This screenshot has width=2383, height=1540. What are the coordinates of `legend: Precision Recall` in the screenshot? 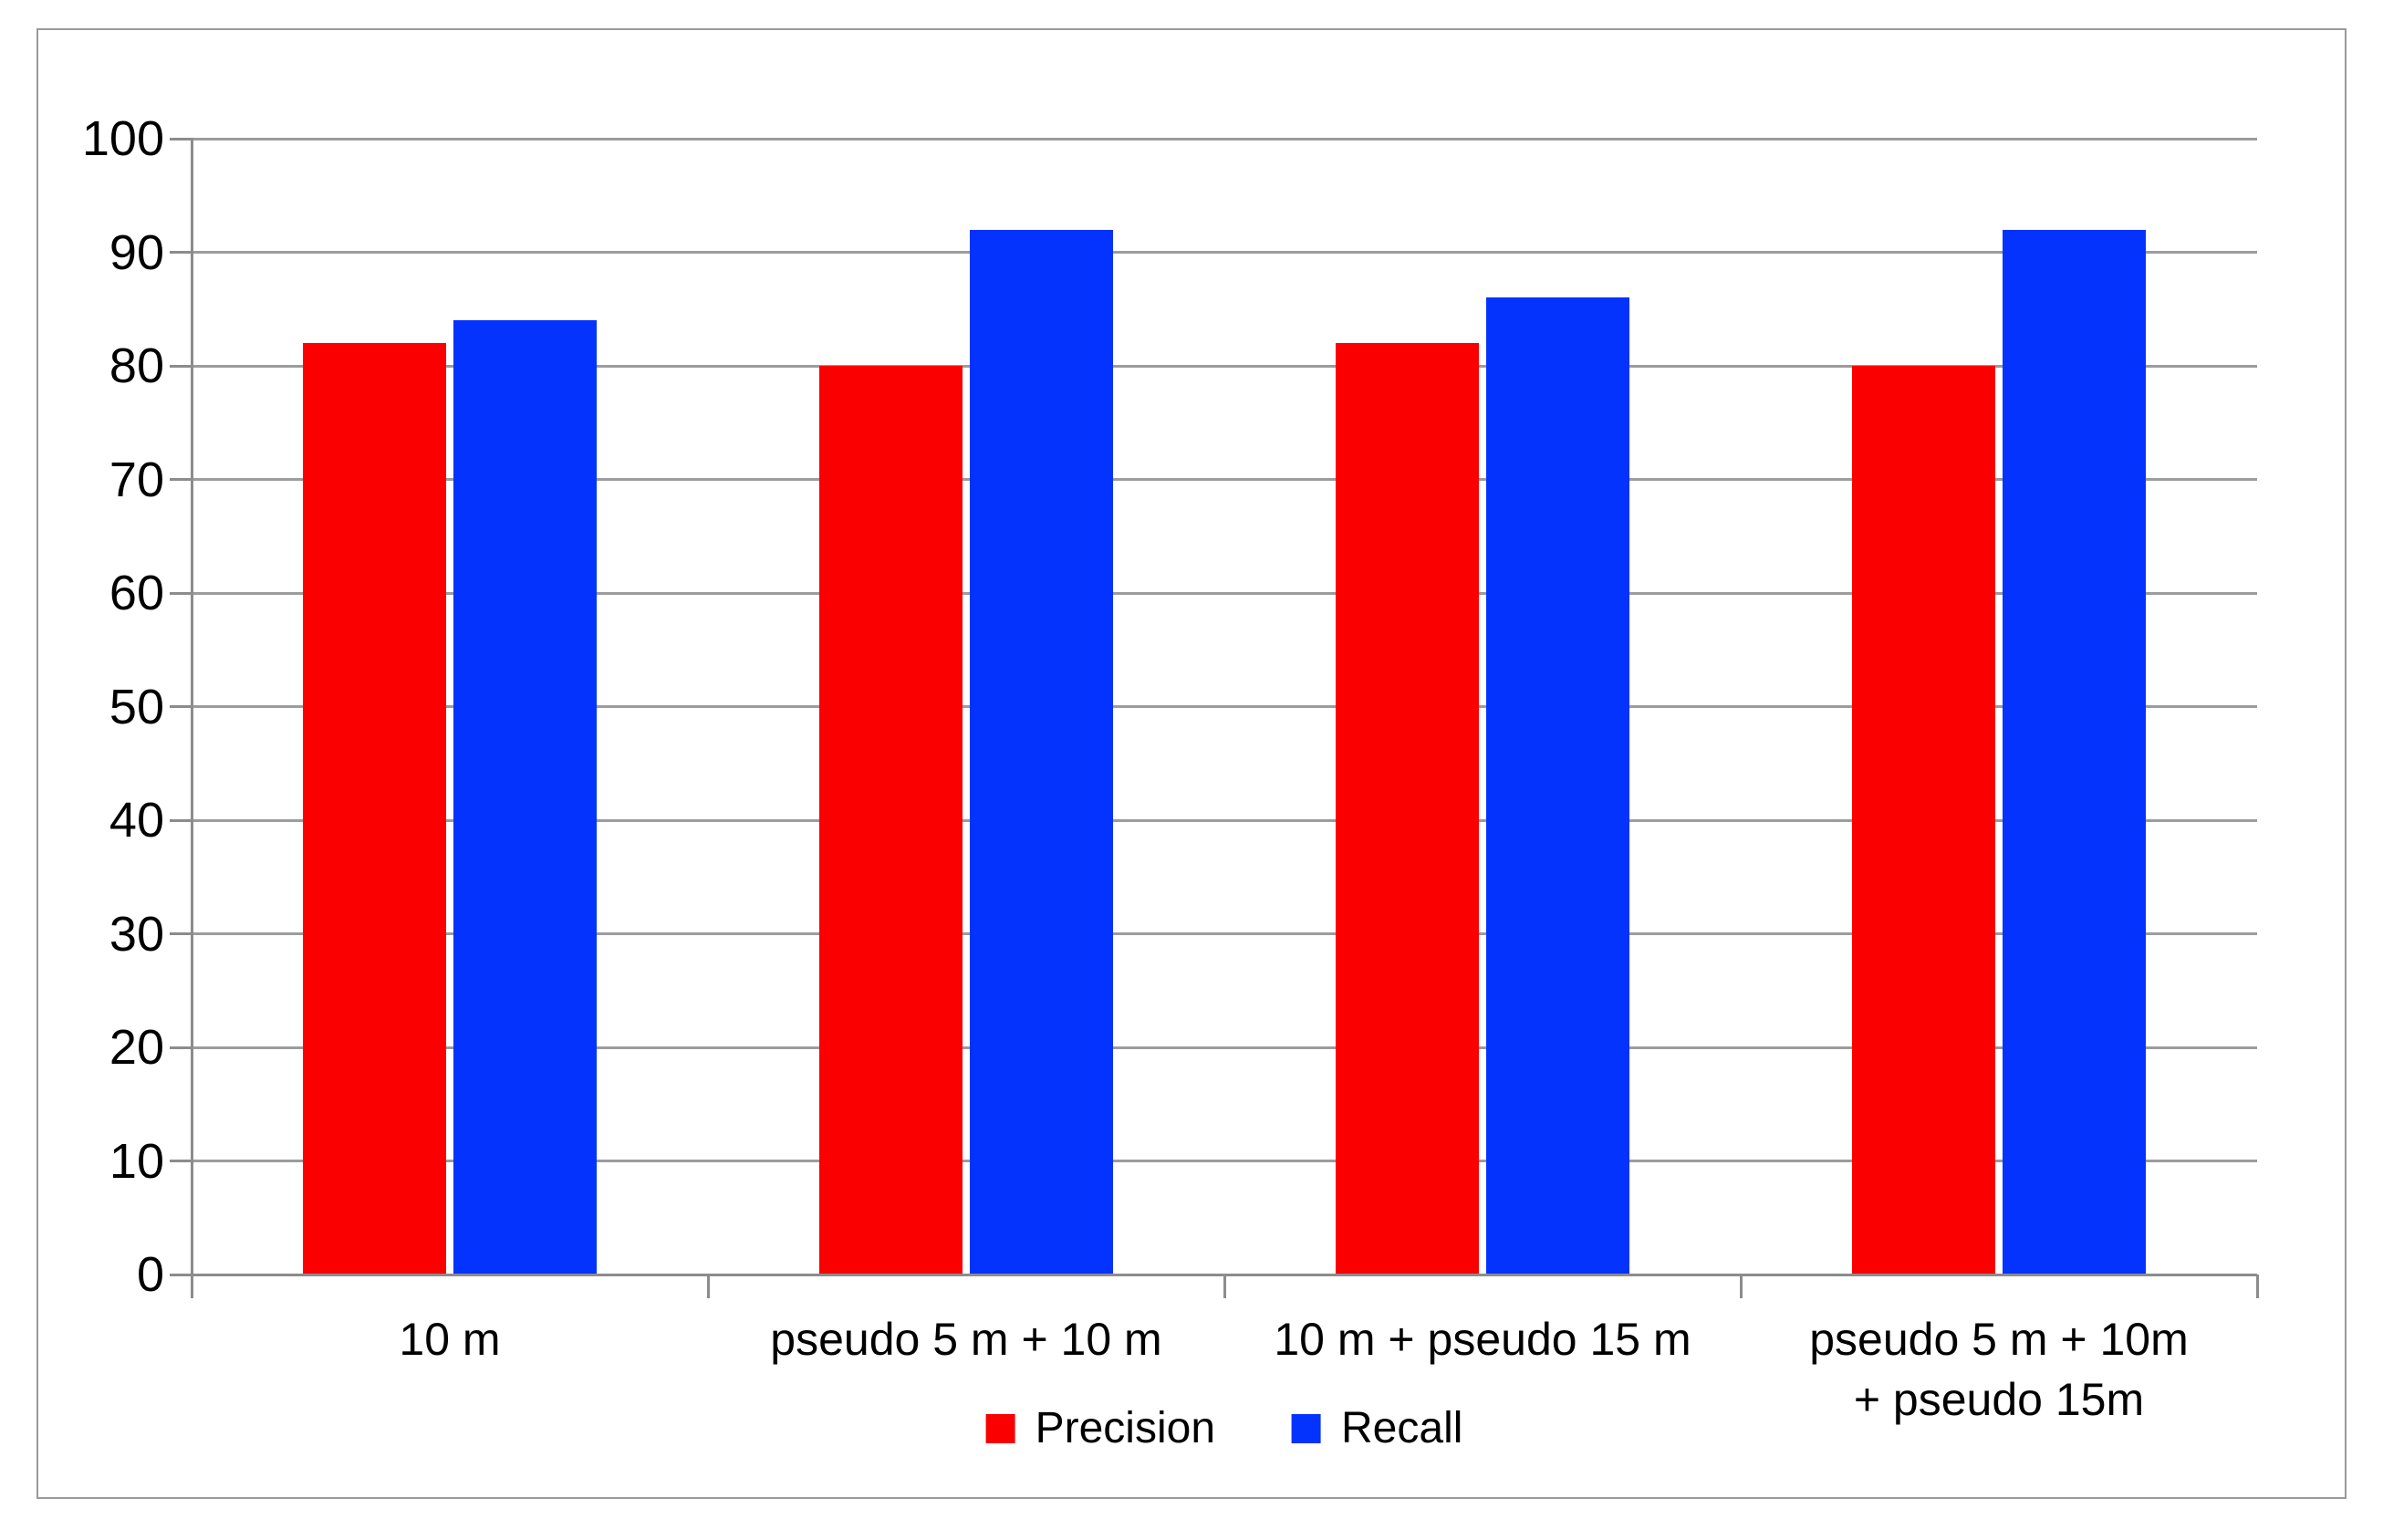 It's located at (1223, 1428).